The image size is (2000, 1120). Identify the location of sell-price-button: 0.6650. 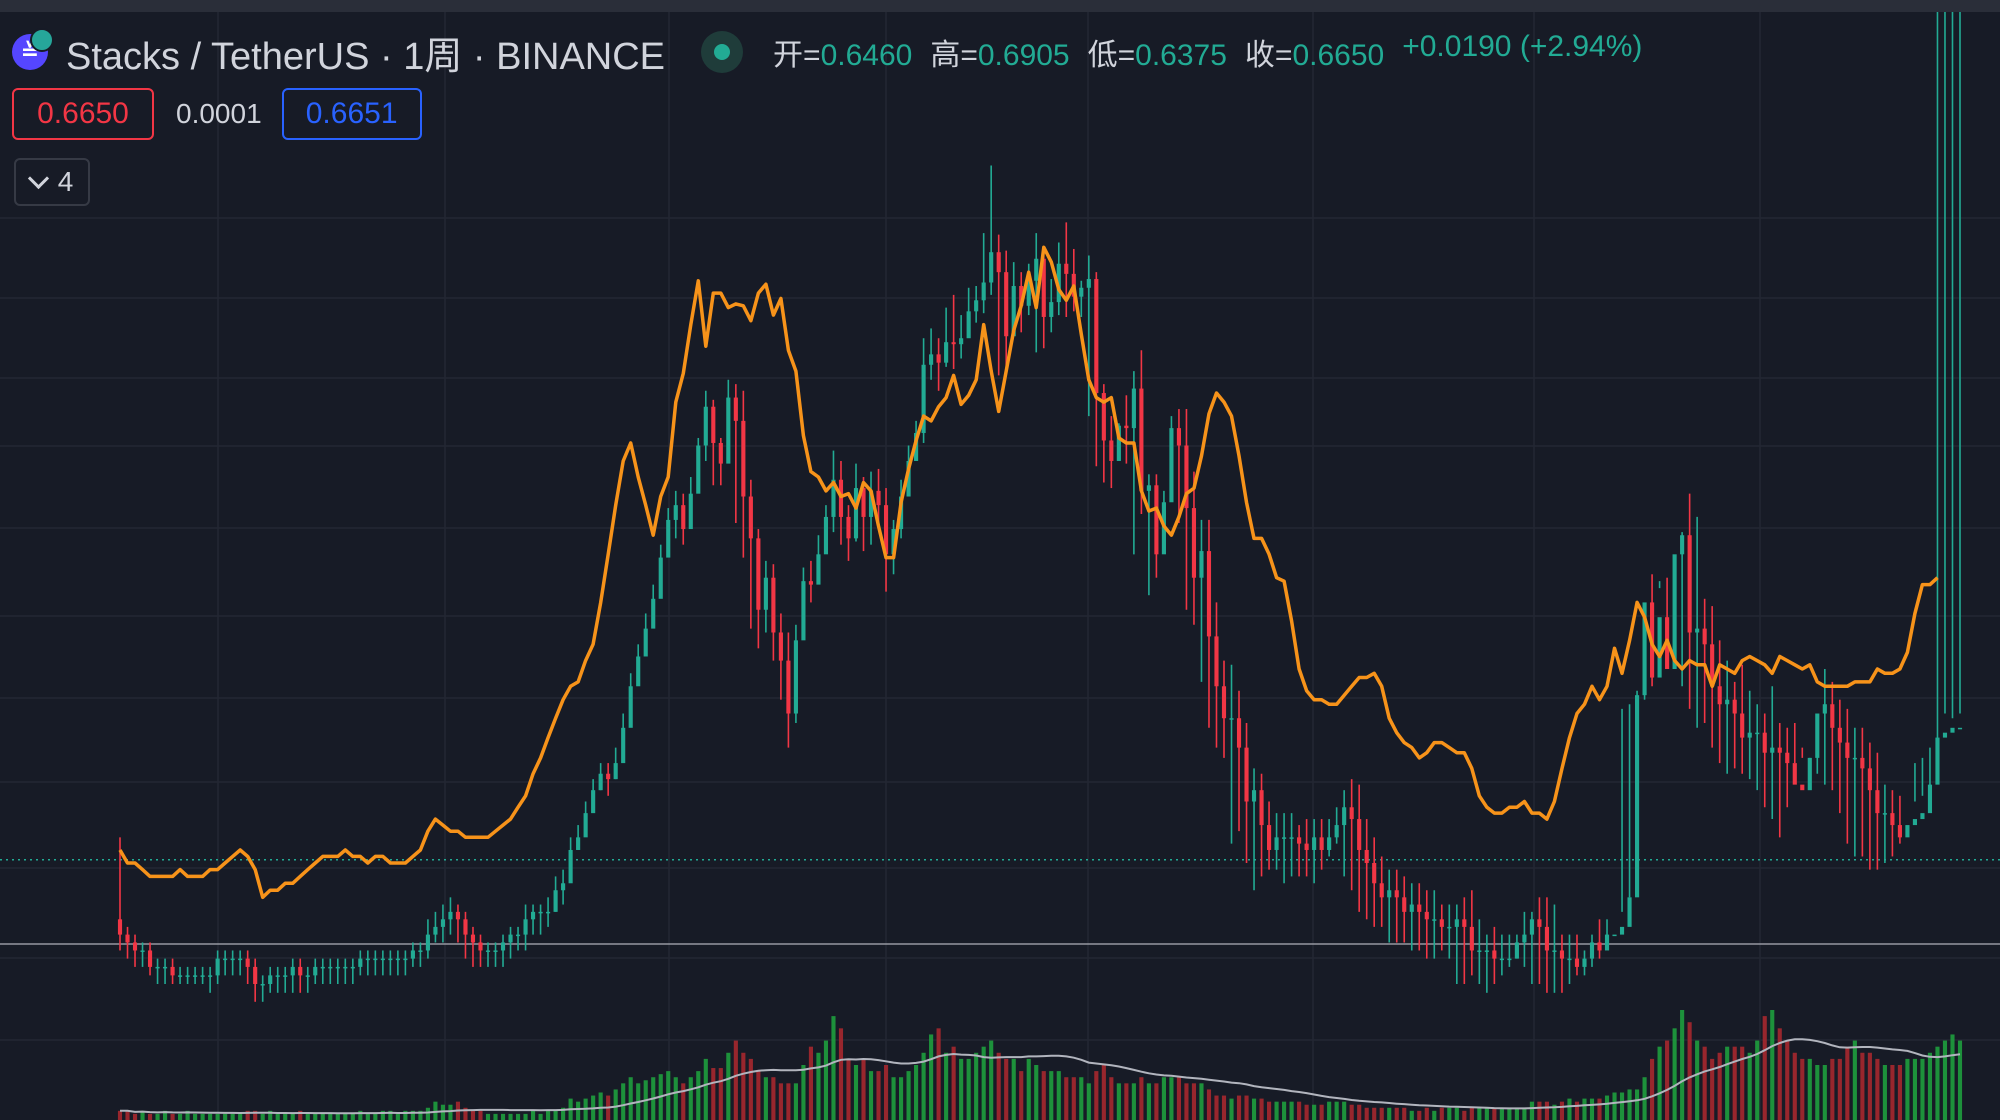
(83, 114).